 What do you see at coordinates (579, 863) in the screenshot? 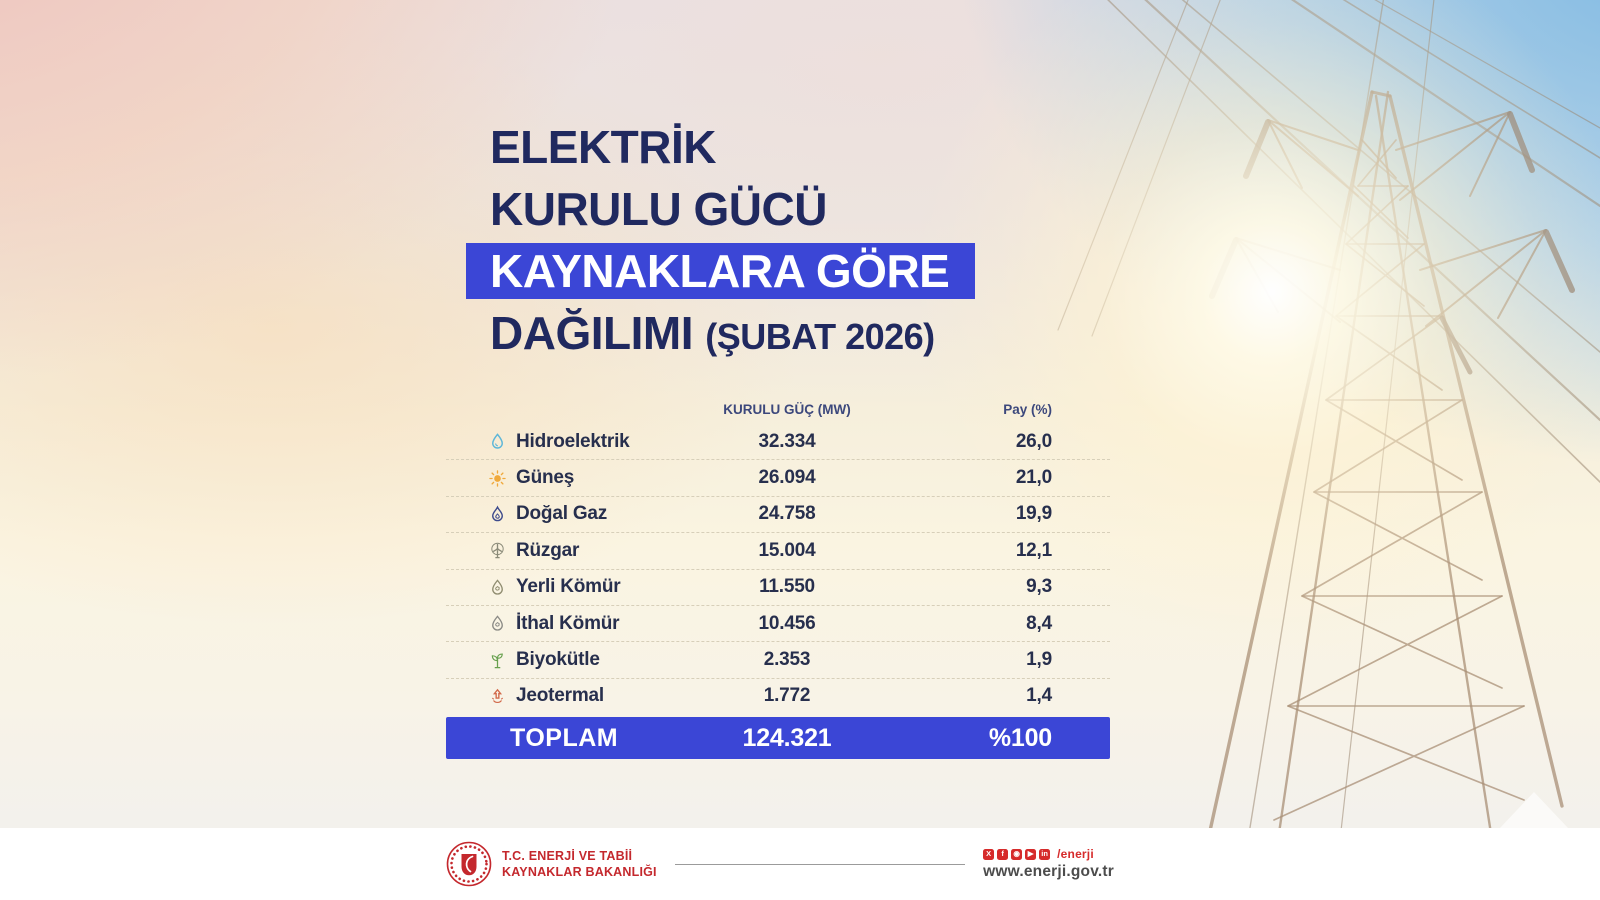
I see `ministry-name: T.C. ENERJİ VE TABİİ KAYNAKLAR BAKANLIĞI` at bounding box center [579, 863].